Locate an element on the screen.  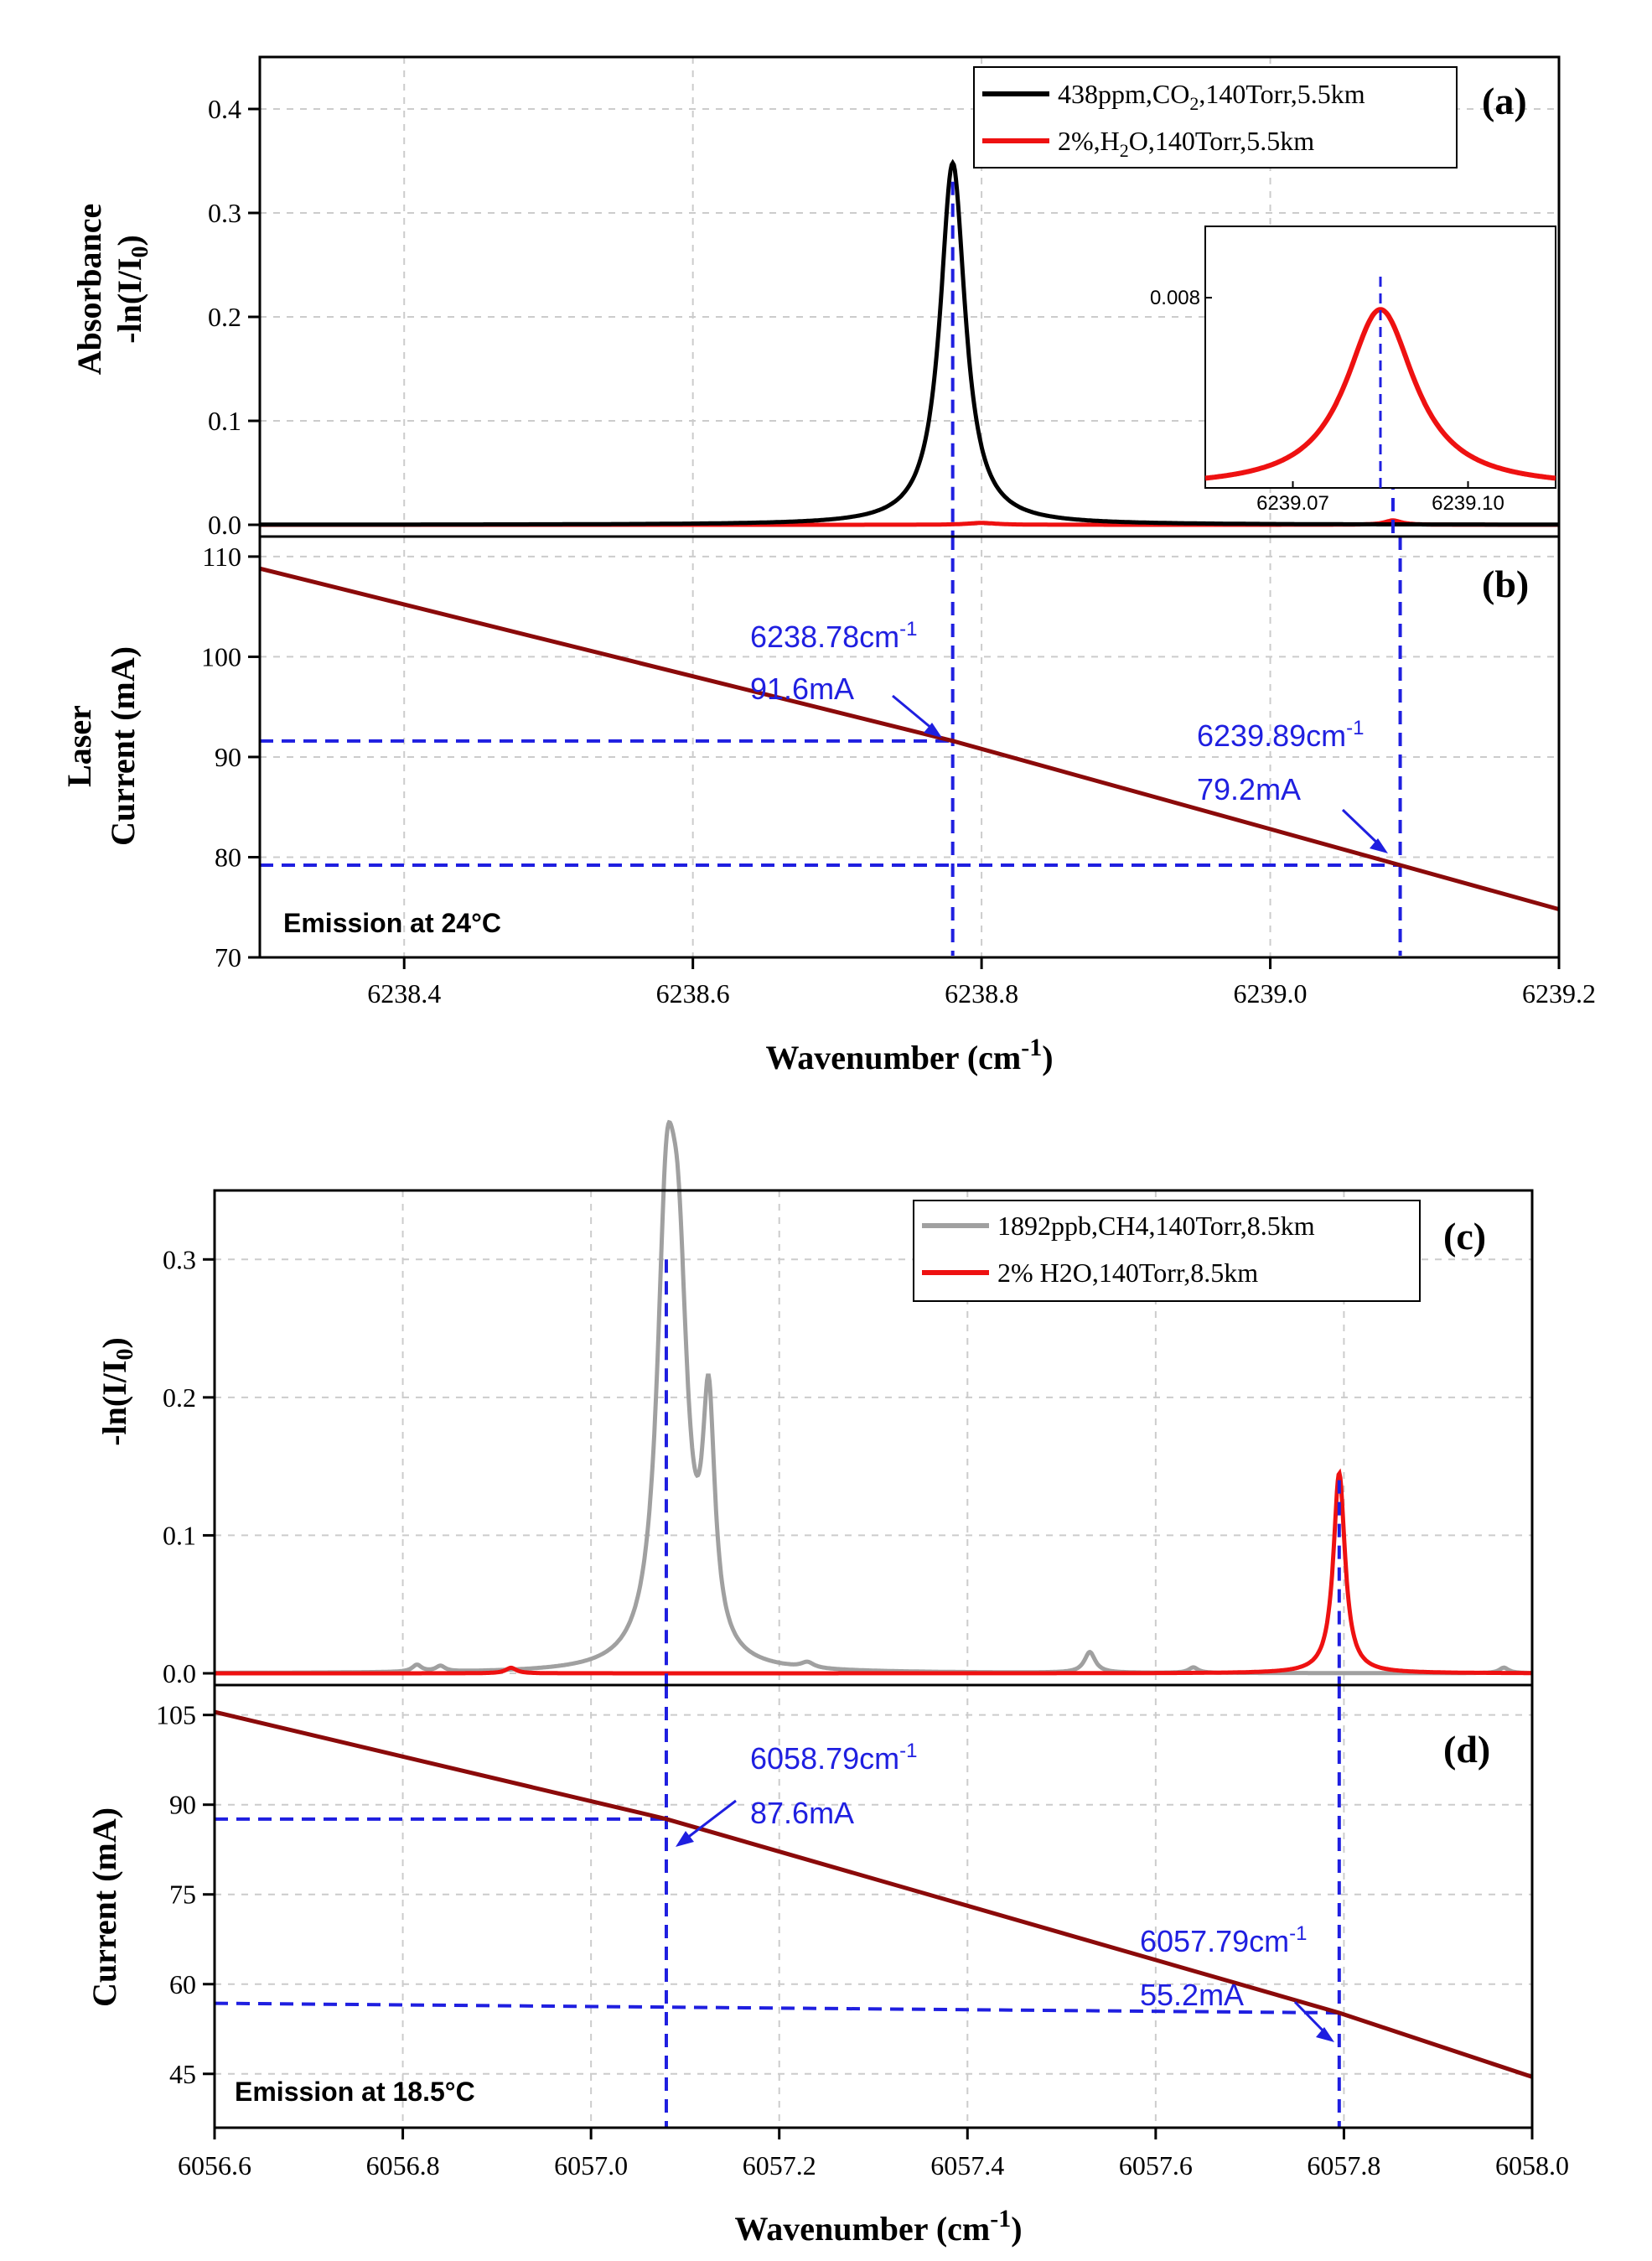
ytick-d-label-3: 90 is located at coordinates (182, 1805).